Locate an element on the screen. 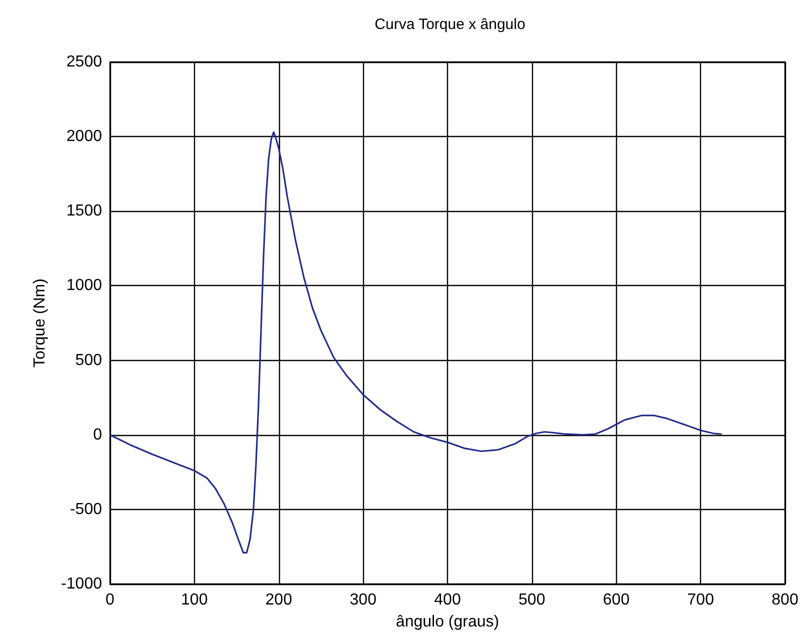  x-tick-label: 700 is located at coordinates (700, 600).